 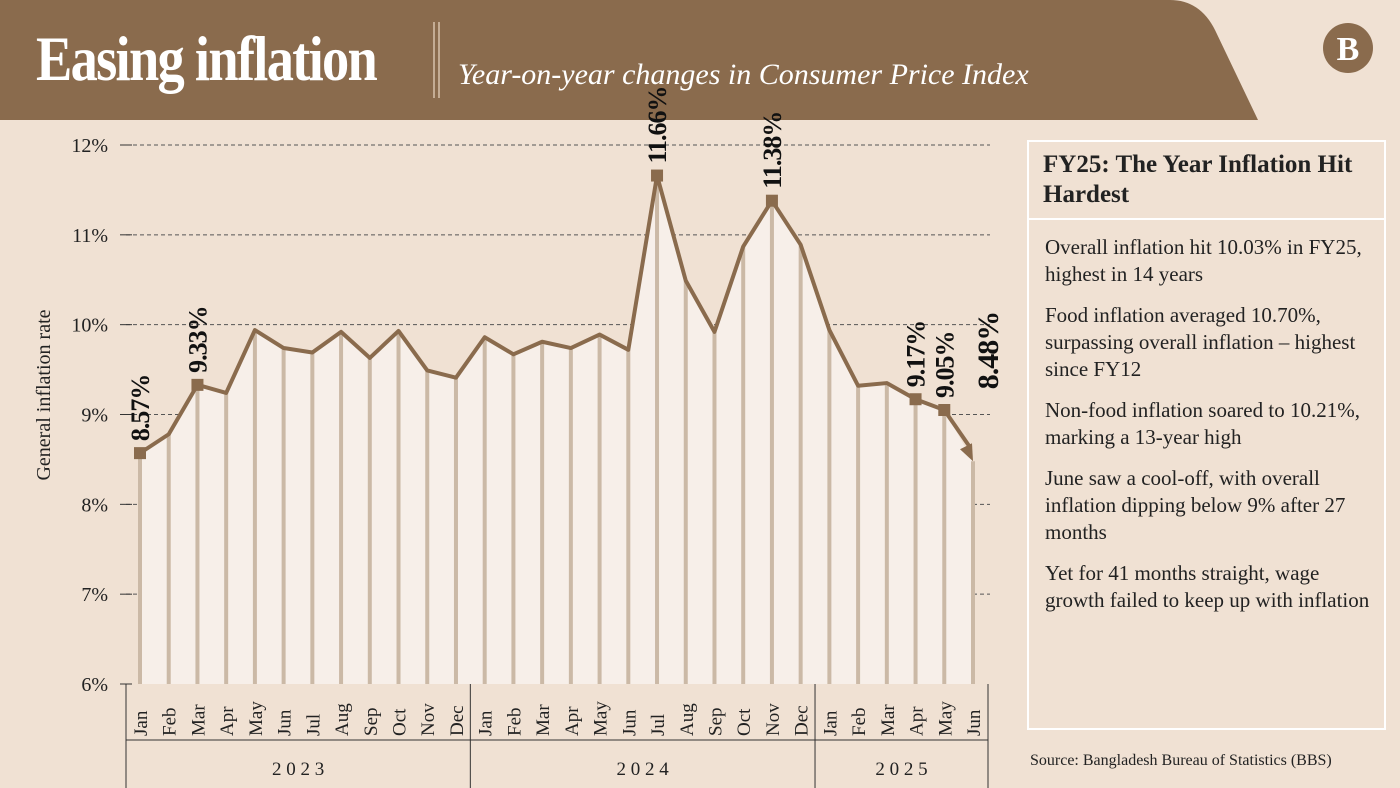 I want to click on data-label: 9.33%, so click(x=197, y=339).